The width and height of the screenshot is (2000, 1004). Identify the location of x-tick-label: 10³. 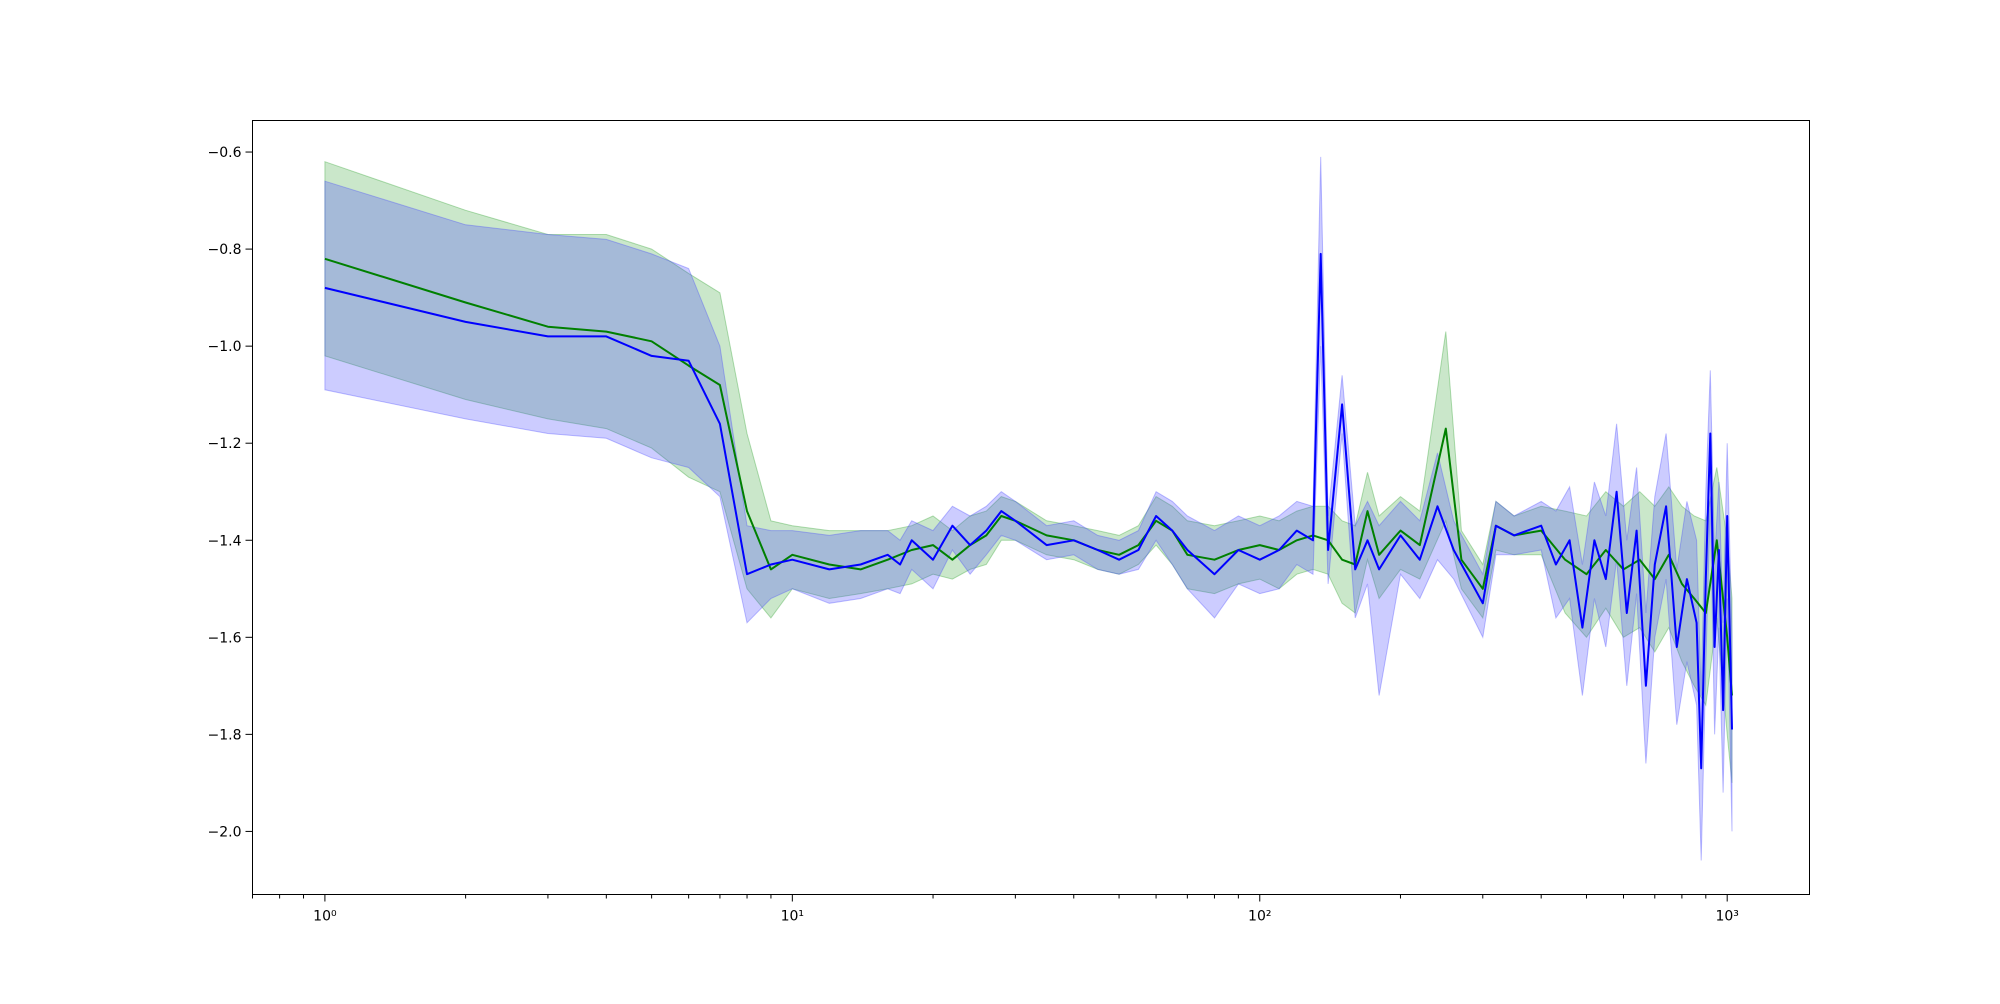
(1726, 917).